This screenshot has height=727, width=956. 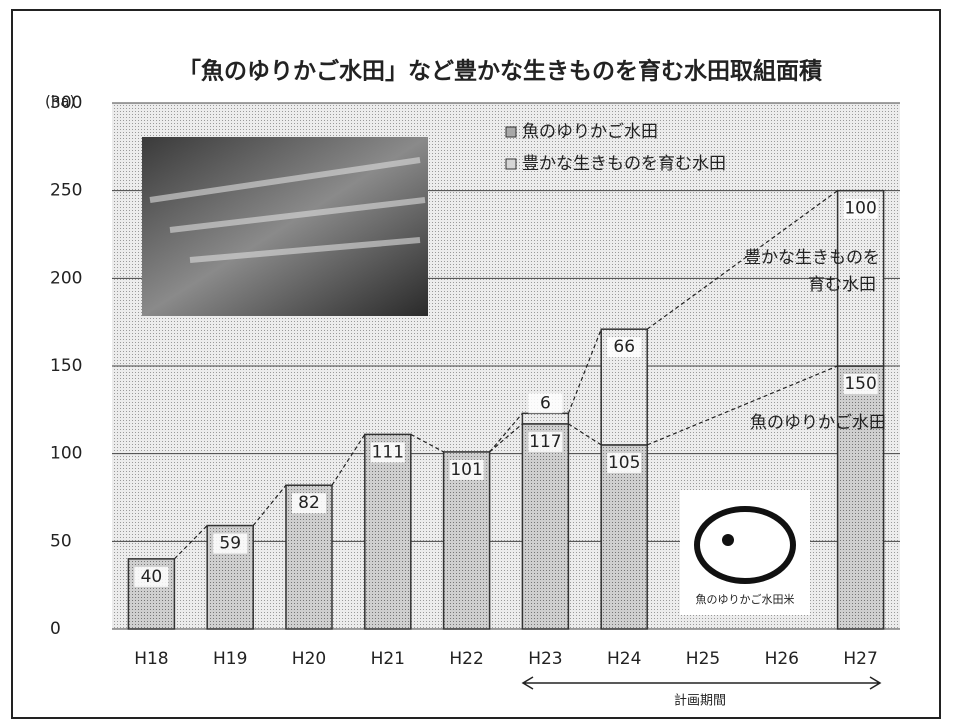 What do you see at coordinates (287, 210) in the screenshot?
I see `photo-detail` at bounding box center [287, 210].